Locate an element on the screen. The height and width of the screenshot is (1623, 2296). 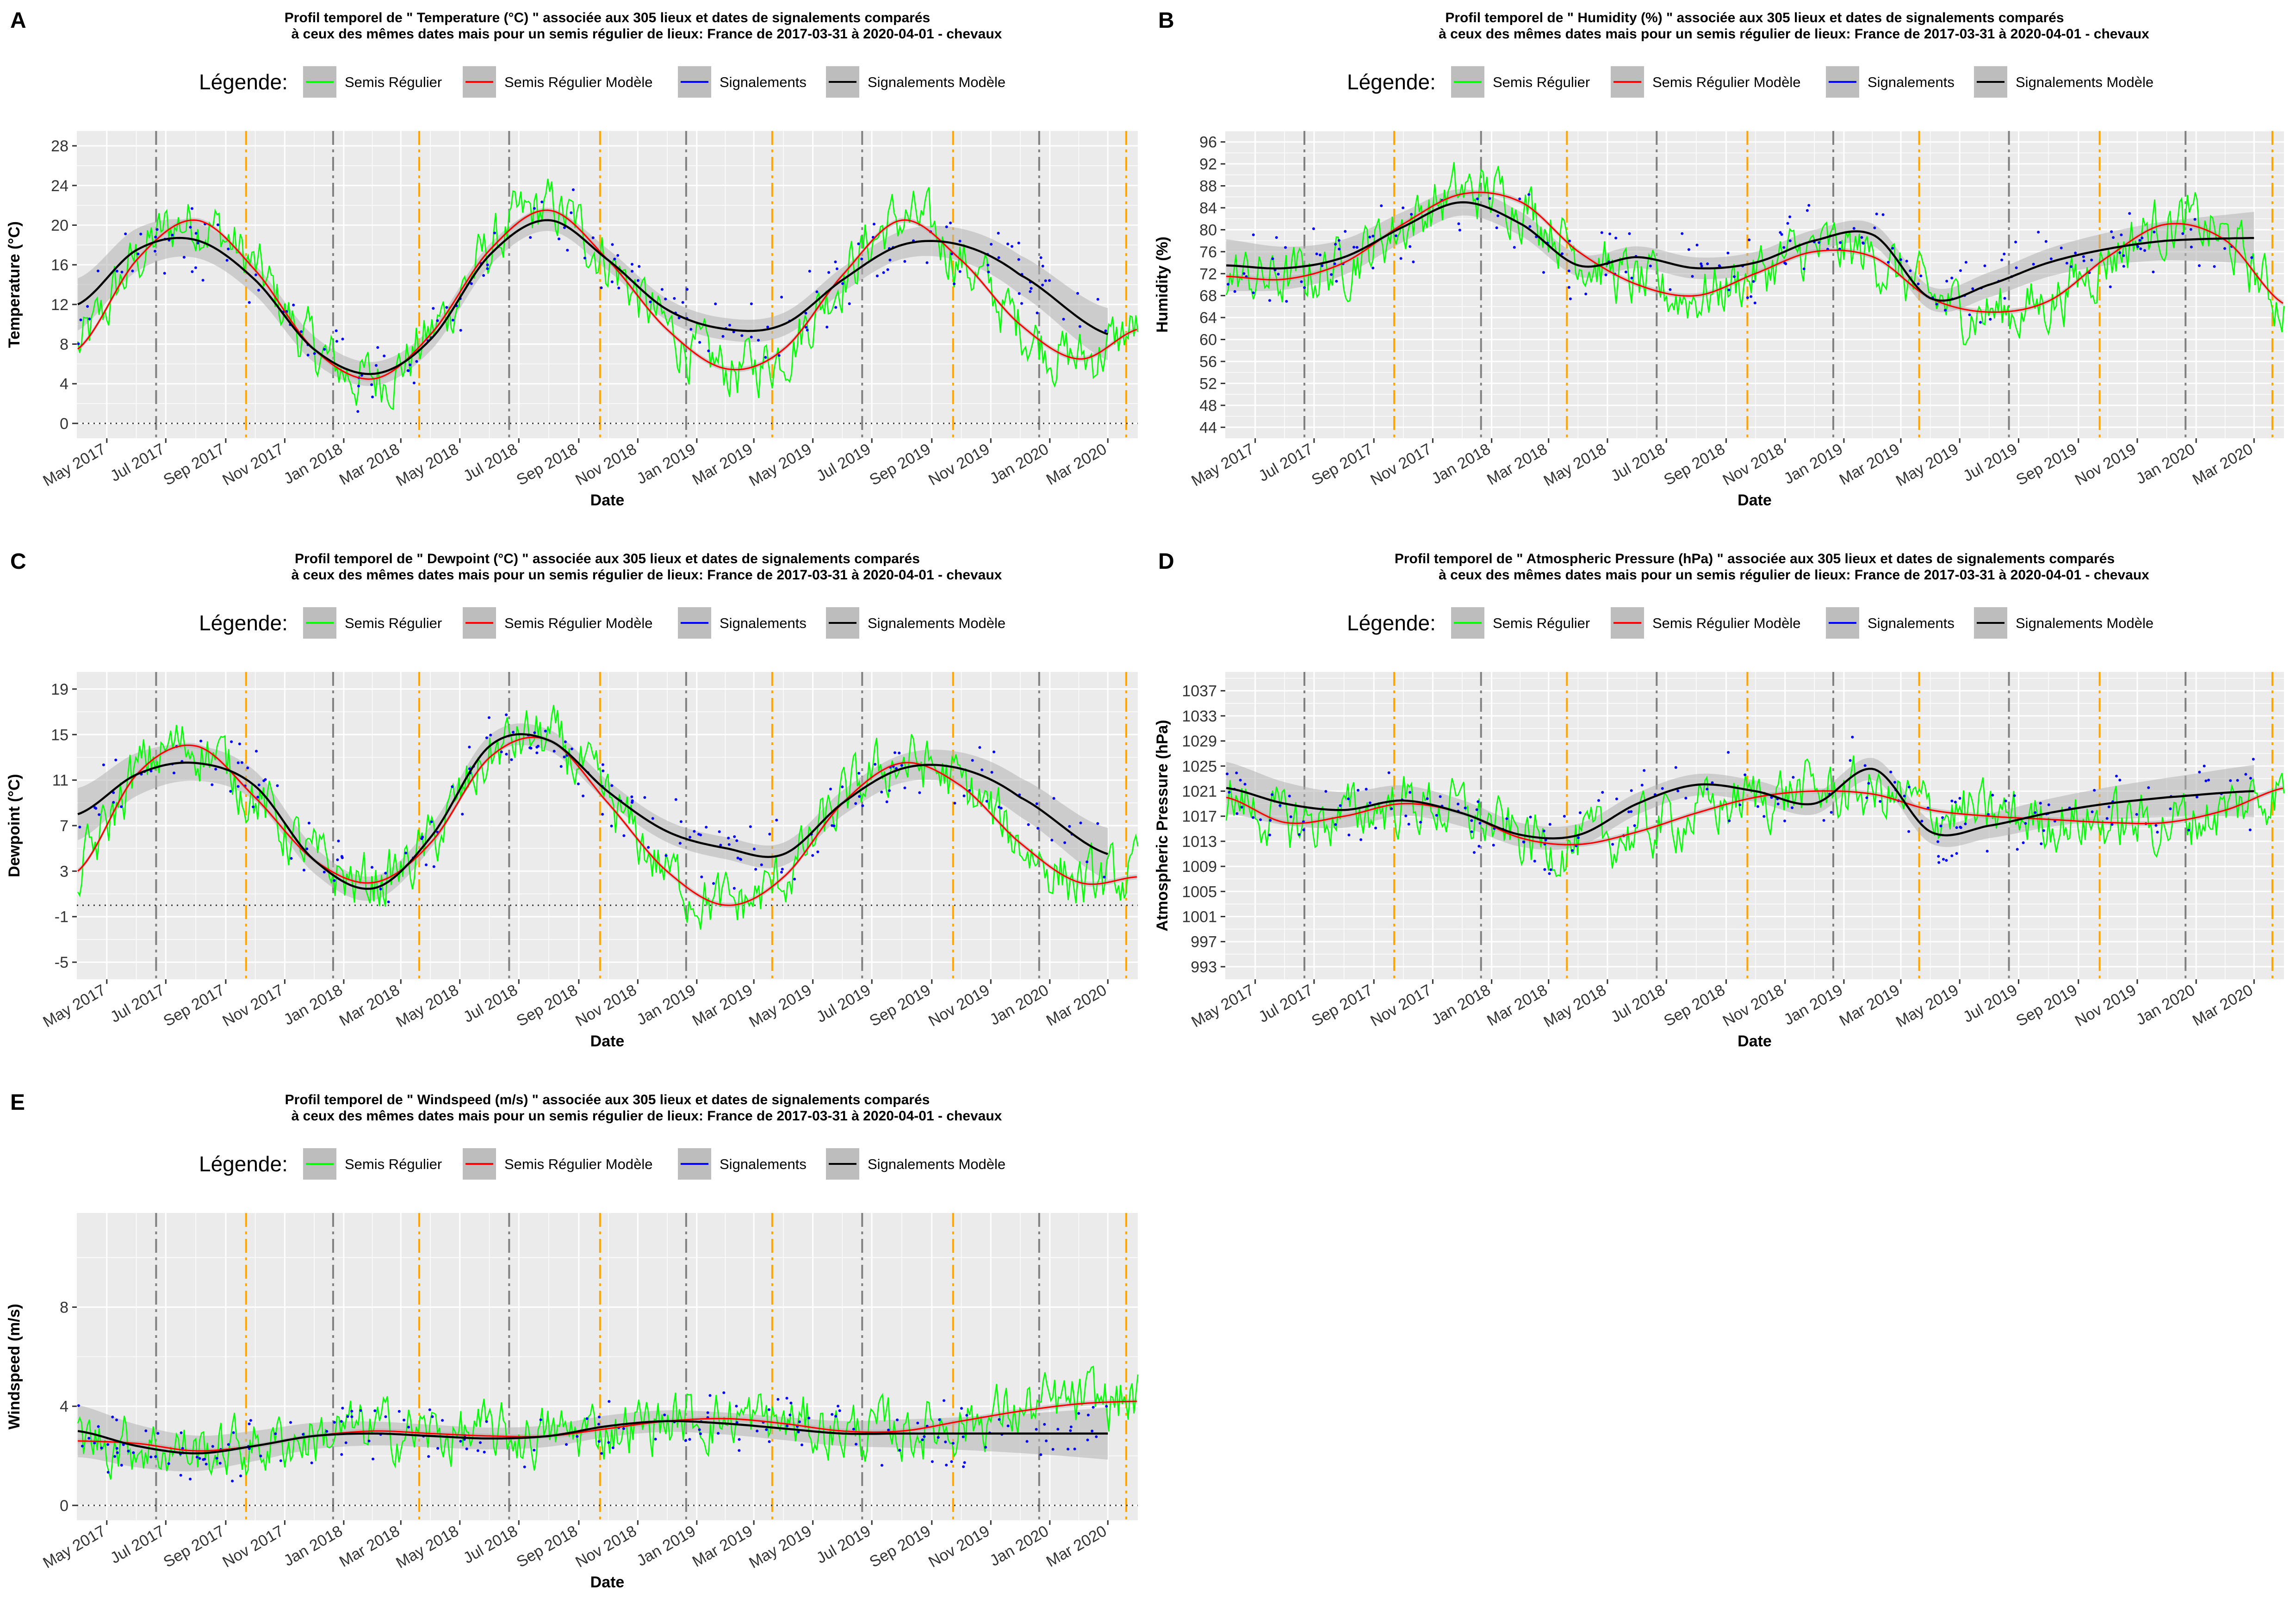
series-semis-regulier is located at coordinates (608, 1422).